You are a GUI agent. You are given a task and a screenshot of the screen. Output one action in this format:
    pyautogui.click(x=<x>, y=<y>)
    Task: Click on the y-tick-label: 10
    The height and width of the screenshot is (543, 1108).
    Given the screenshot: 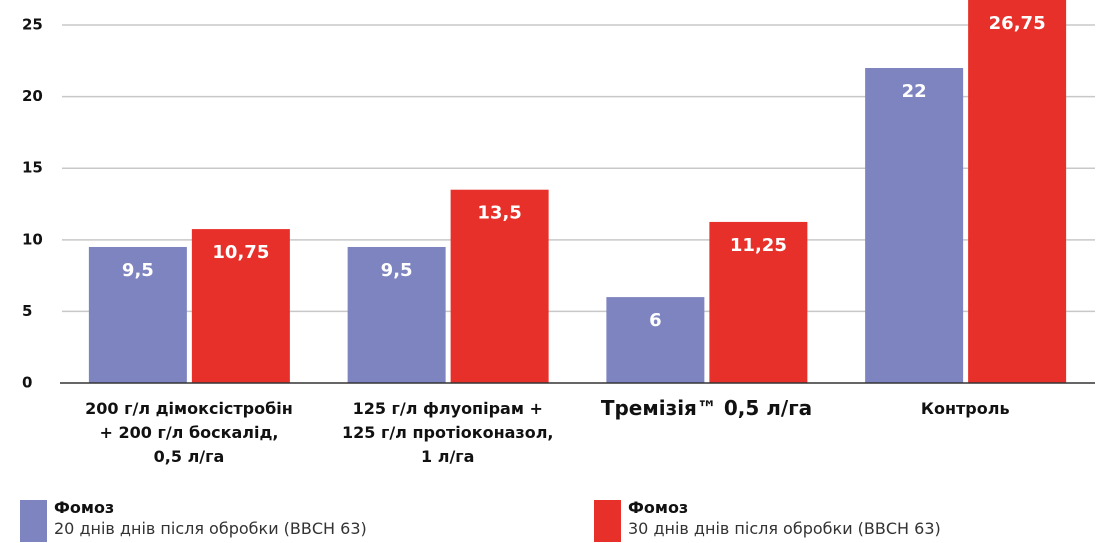 What is the action you would take?
    pyautogui.click(x=32, y=239)
    